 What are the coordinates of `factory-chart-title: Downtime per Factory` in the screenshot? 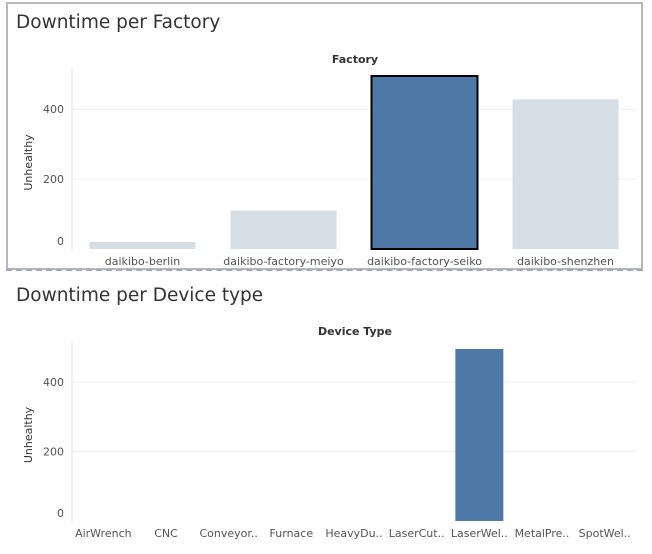 It's located at (118, 22).